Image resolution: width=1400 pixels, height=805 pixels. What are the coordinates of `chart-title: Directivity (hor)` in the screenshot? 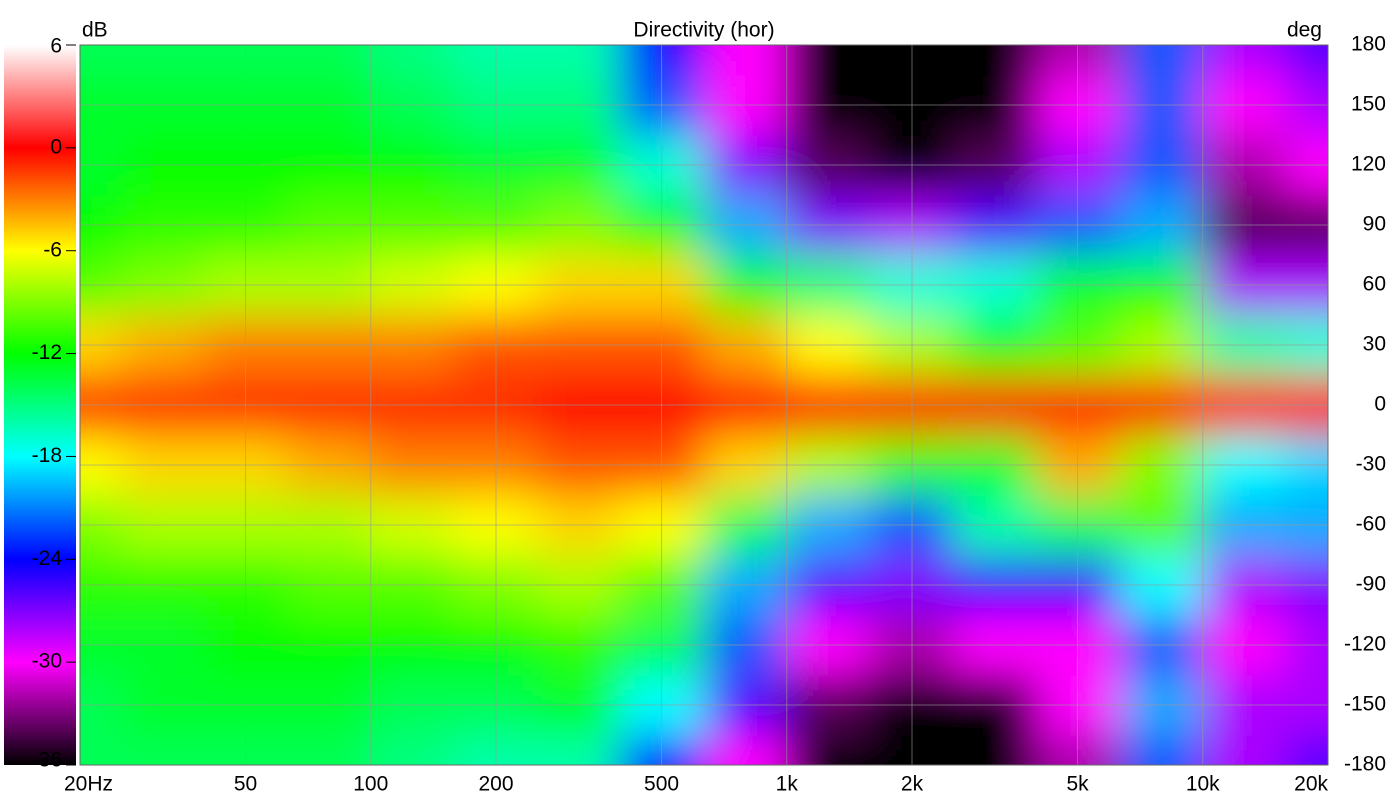 It's located at (703, 30).